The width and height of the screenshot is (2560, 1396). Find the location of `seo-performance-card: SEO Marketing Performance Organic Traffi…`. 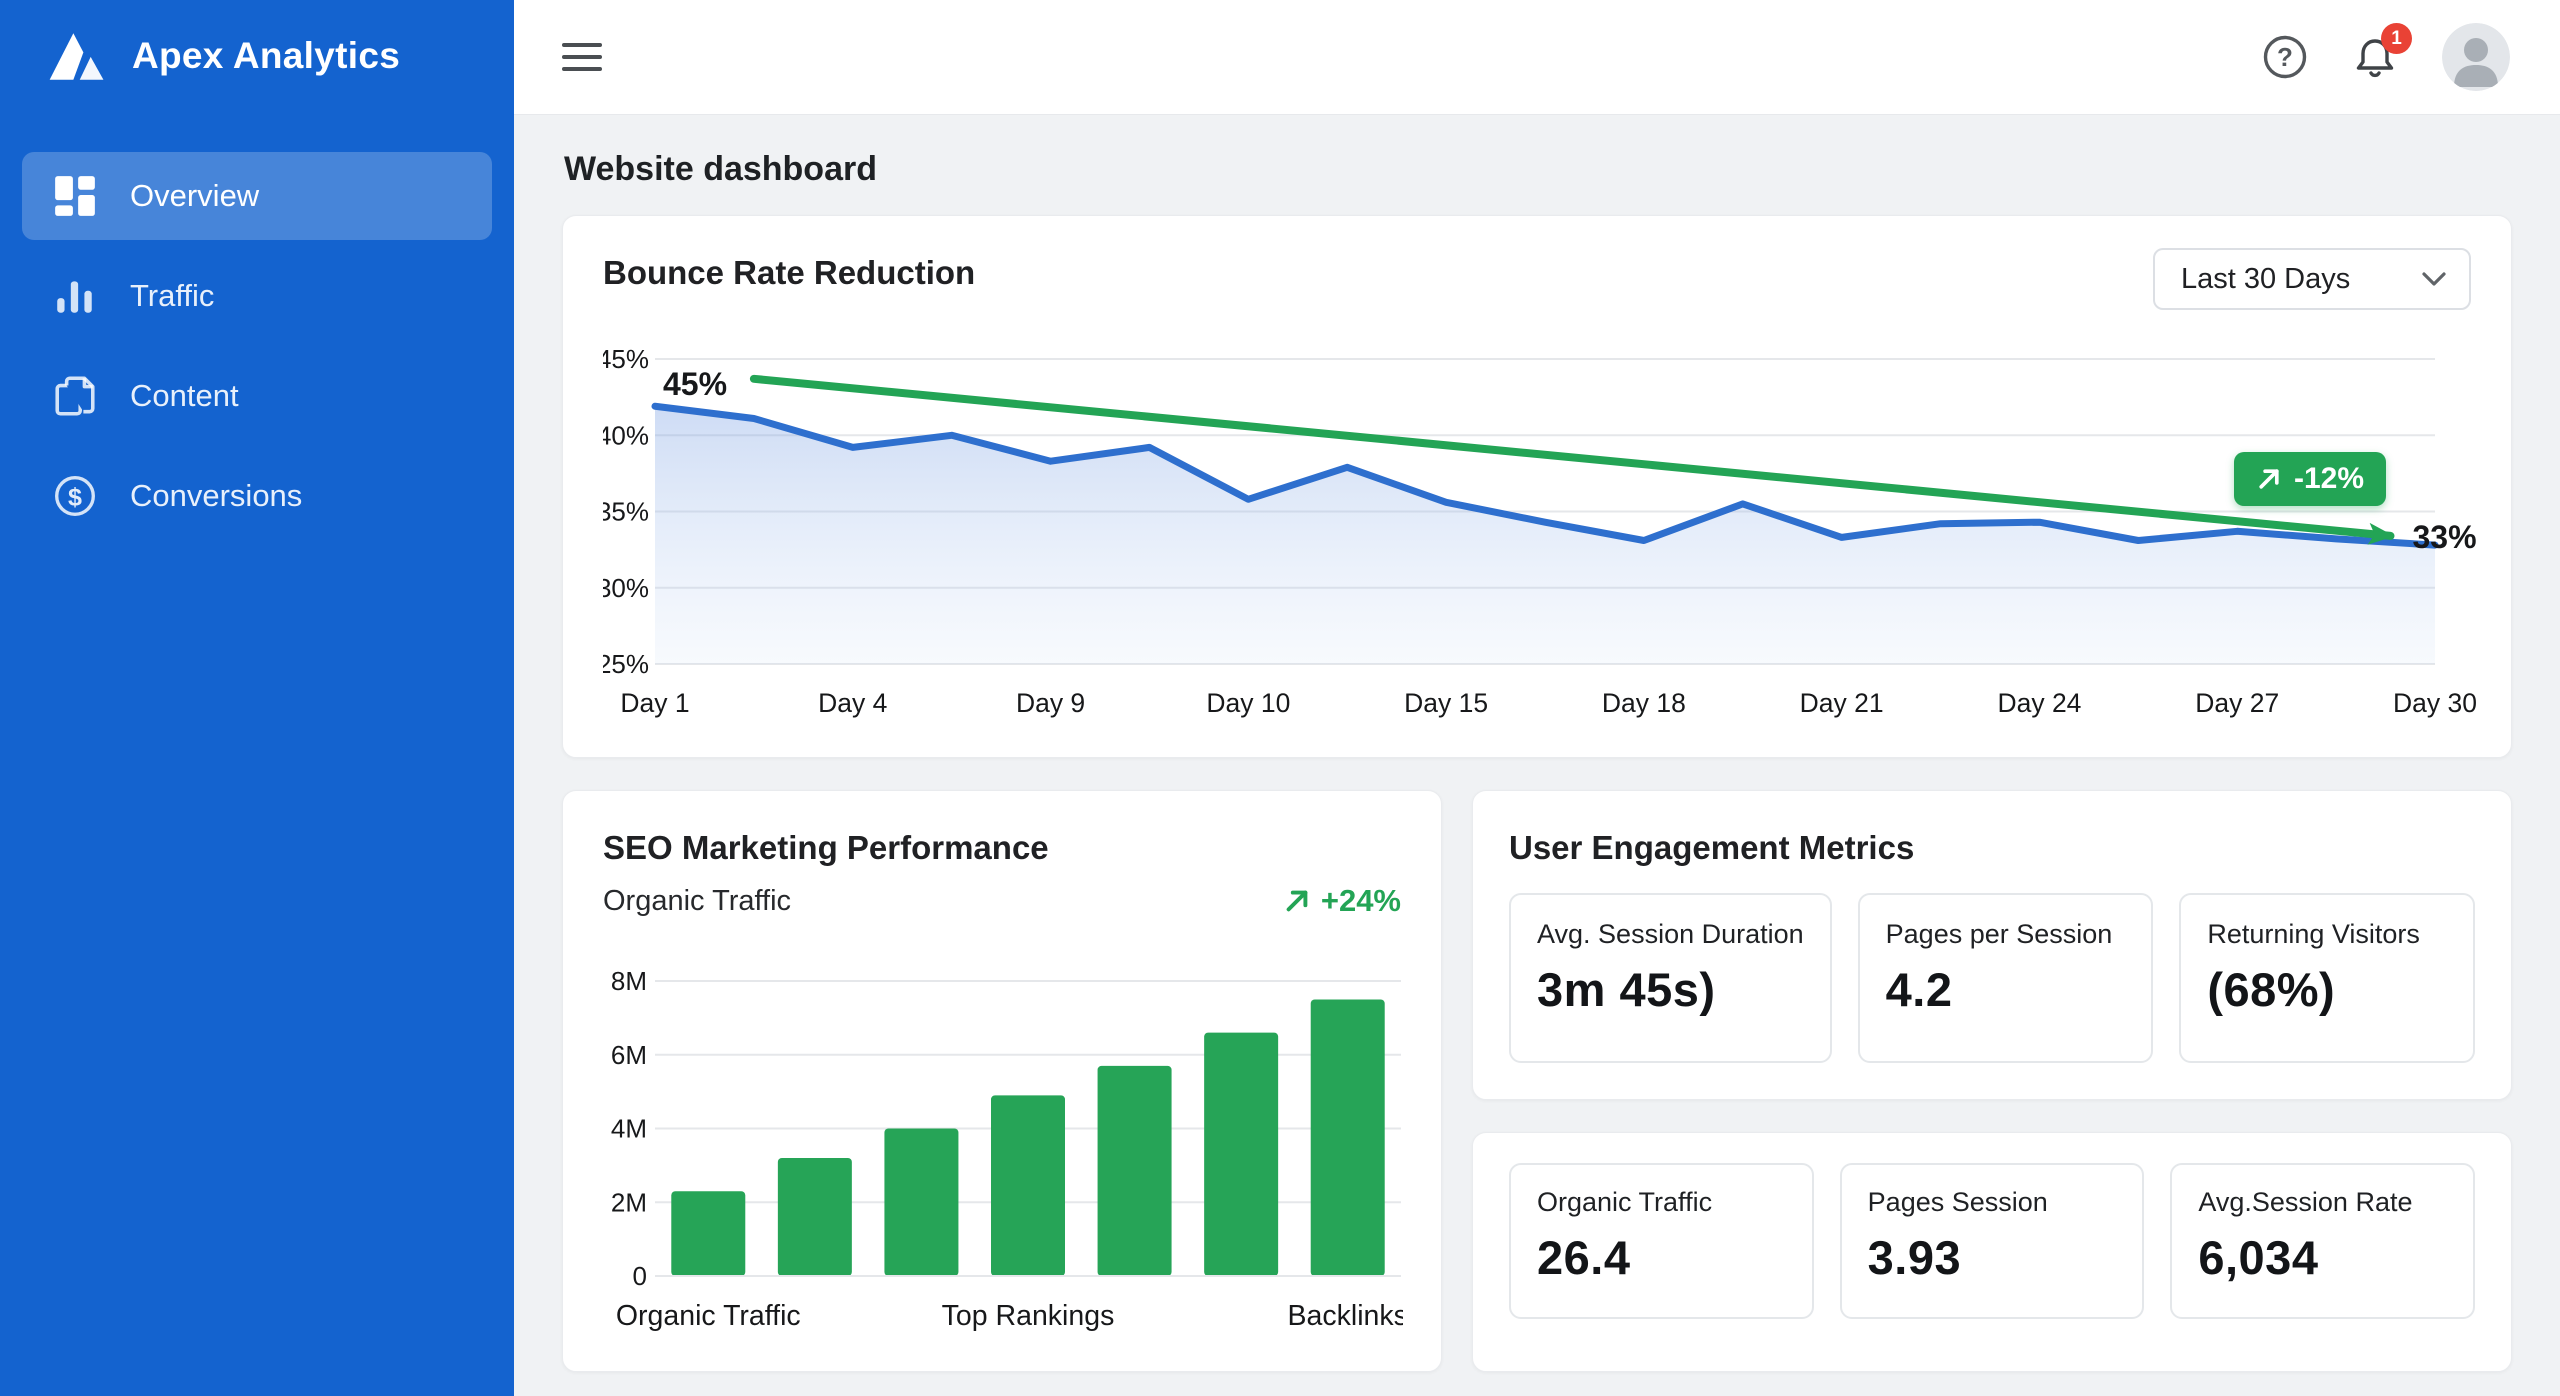

seo-performance-card: SEO Marketing Performance Organic Traffi… is located at coordinates (1002, 1081).